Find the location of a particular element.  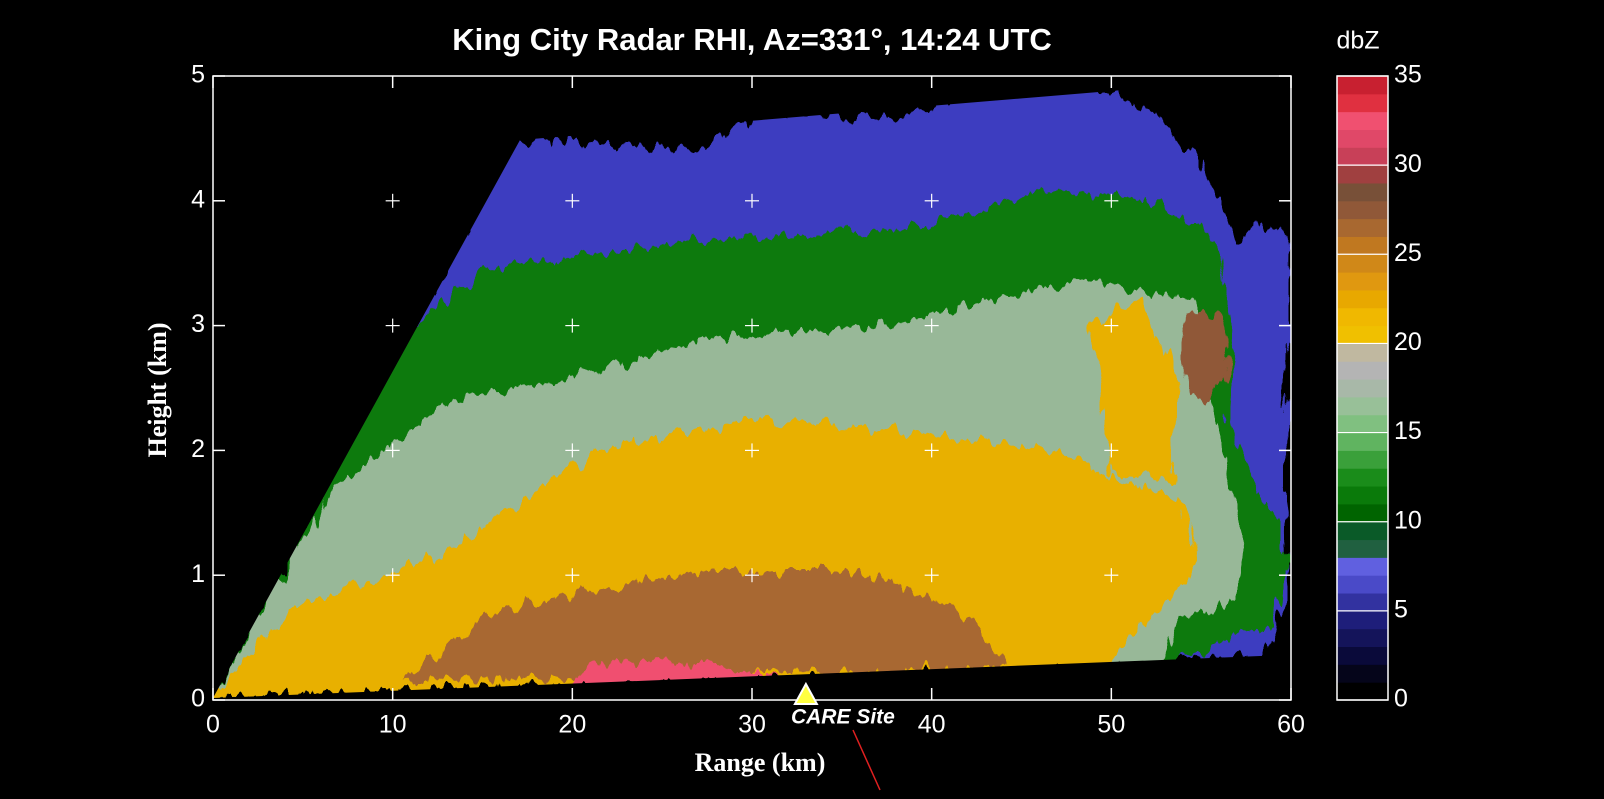

y-tick-label: 1 is located at coordinates (198, 574).